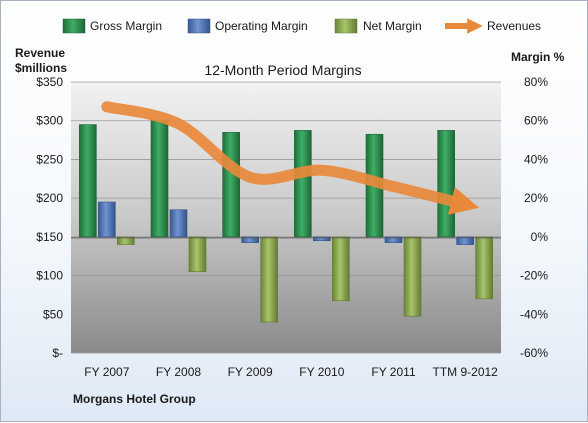 The image size is (588, 423). What do you see at coordinates (392, 26) in the screenshot?
I see `legend-label-net-margin: Net Margin` at bounding box center [392, 26].